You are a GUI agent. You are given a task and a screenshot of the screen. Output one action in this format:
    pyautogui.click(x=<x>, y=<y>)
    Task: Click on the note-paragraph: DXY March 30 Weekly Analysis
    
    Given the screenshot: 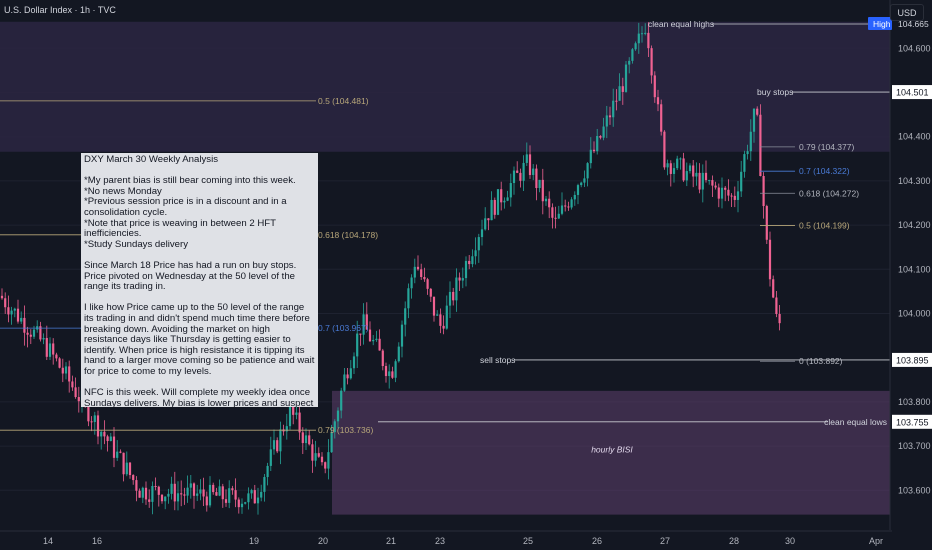 What is the action you would take?
    pyautogui.click(x=151, y=159)
    